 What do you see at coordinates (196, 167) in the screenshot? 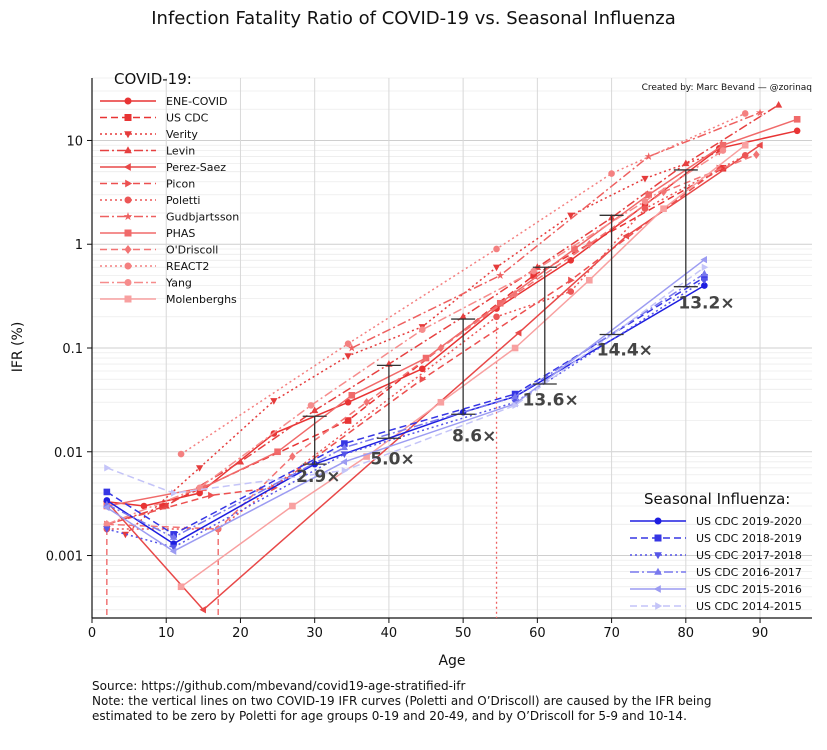
I see `legend-label: Perez-Saez` at bounding box center [196, 167].